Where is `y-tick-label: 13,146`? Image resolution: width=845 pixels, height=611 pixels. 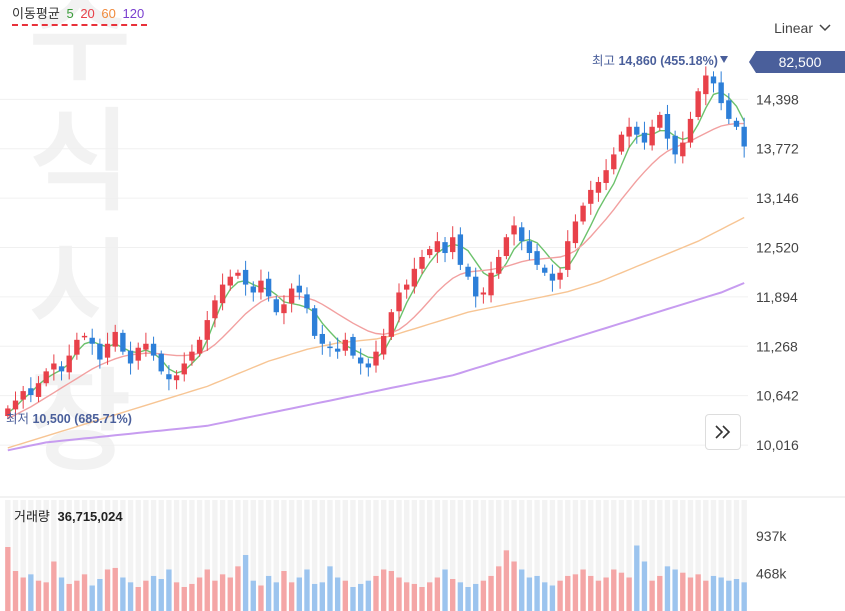 y-tick-label: 13,146 is located at coordinates (777, 198).